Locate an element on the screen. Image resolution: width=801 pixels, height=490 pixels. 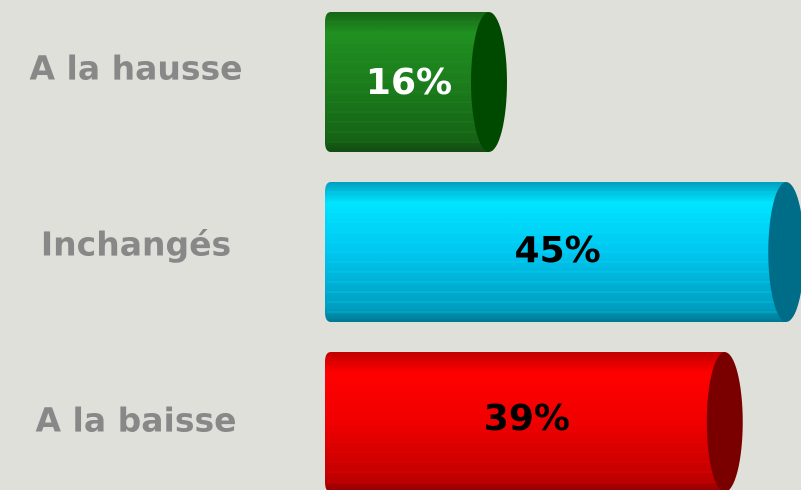
value-label: 45% is located at coordinates (558, 250).